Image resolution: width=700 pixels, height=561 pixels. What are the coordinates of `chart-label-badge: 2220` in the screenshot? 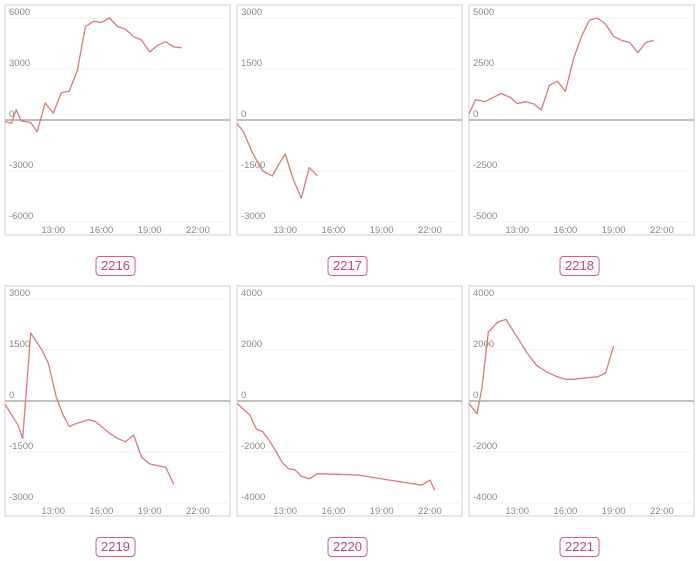 It's located at (347, 547).